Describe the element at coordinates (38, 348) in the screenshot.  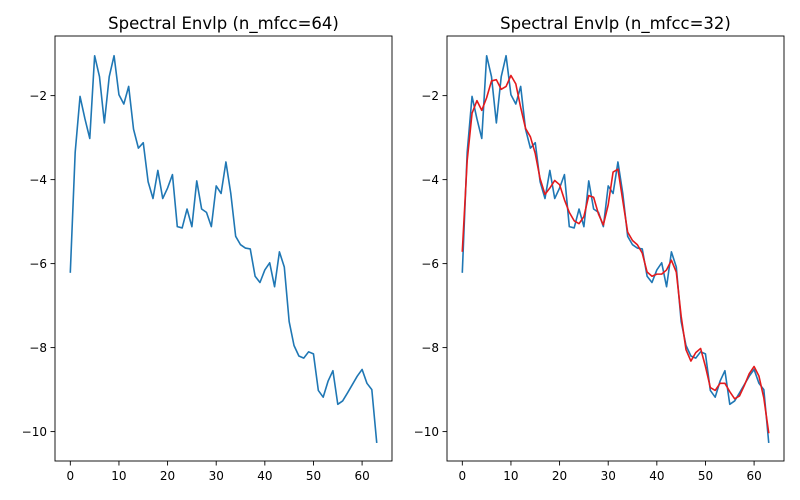
I see `y-tick-label-left: −8` at that location.